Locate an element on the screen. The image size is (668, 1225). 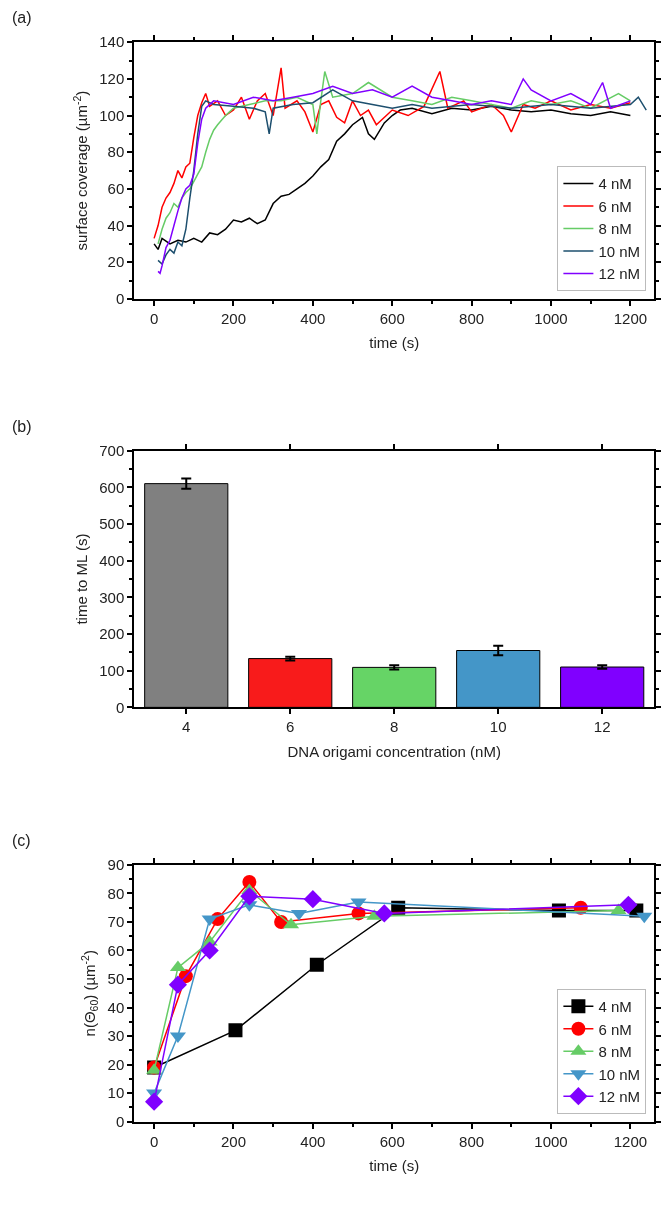
chart-title: (a) is located at coordinates (22, 17).